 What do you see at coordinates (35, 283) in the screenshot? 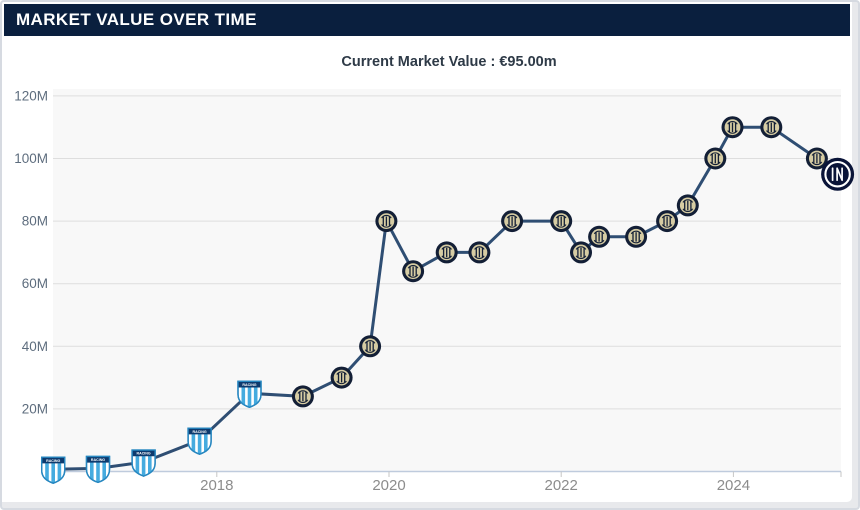
I see `y-axis-label: 60M` at bounding box center [35, 283].